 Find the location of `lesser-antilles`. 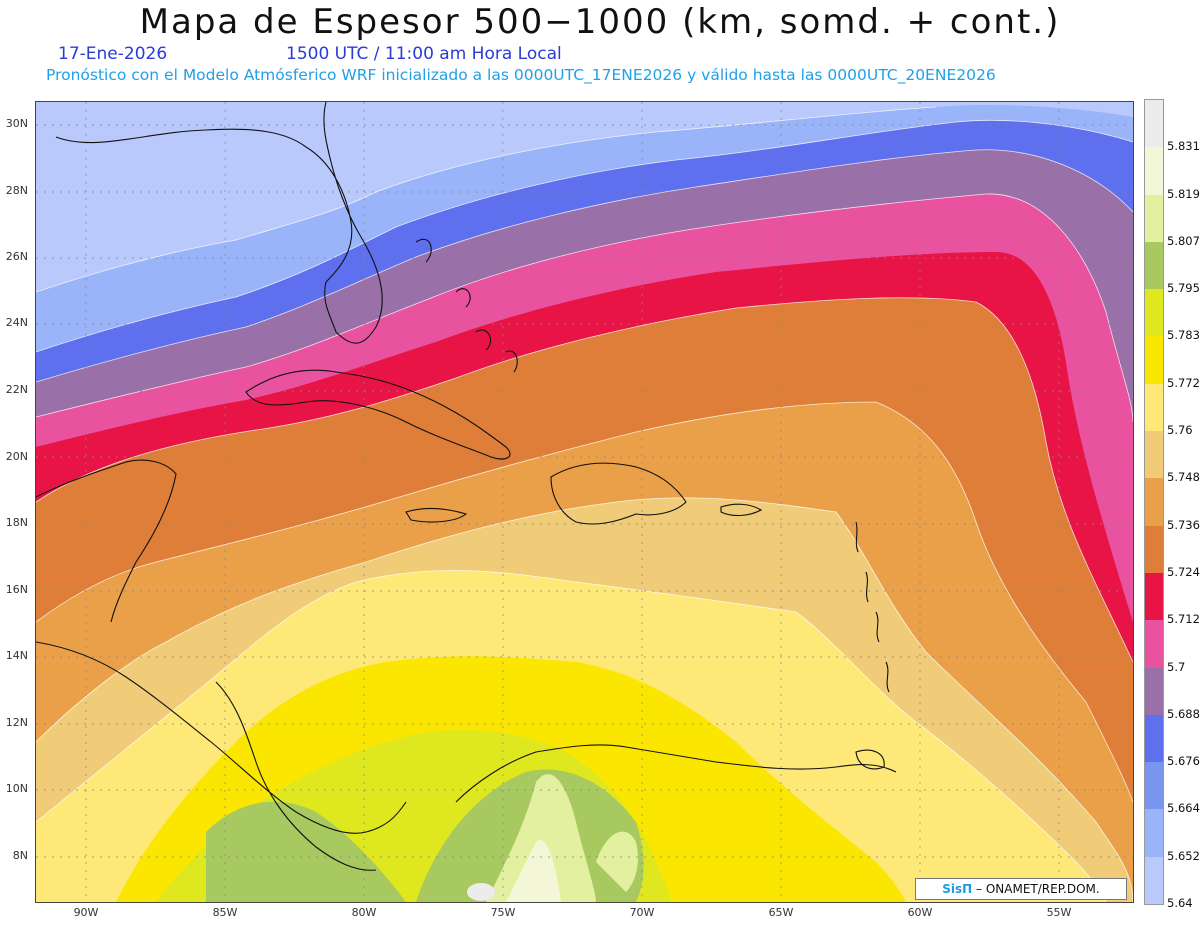

lesser-antilles is located at coordinates (872, 607).